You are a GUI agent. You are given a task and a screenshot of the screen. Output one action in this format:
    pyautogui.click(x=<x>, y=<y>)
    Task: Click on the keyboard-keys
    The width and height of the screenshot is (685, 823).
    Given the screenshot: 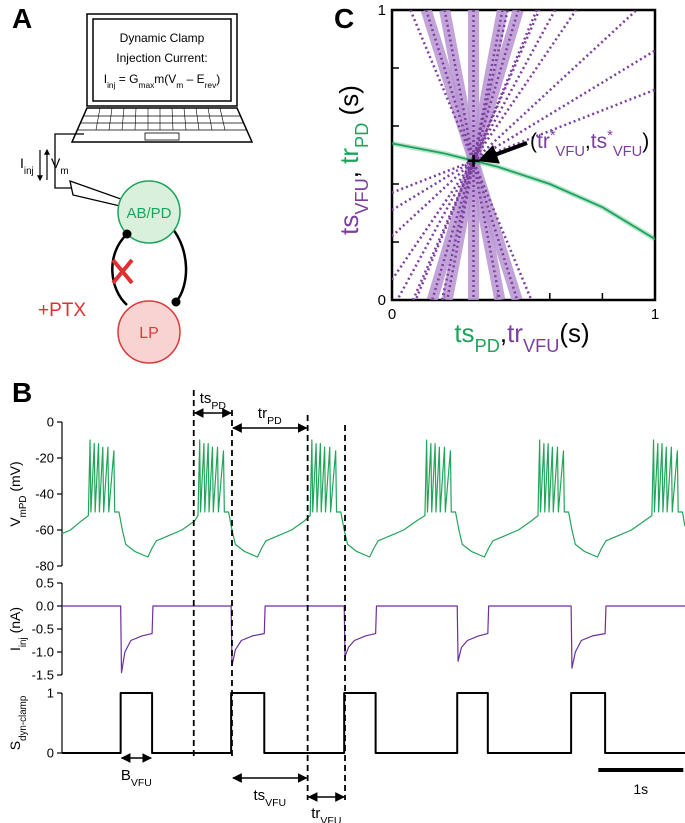 What is the action you would take?
    pyautogui.click(x=160, y=119)
    